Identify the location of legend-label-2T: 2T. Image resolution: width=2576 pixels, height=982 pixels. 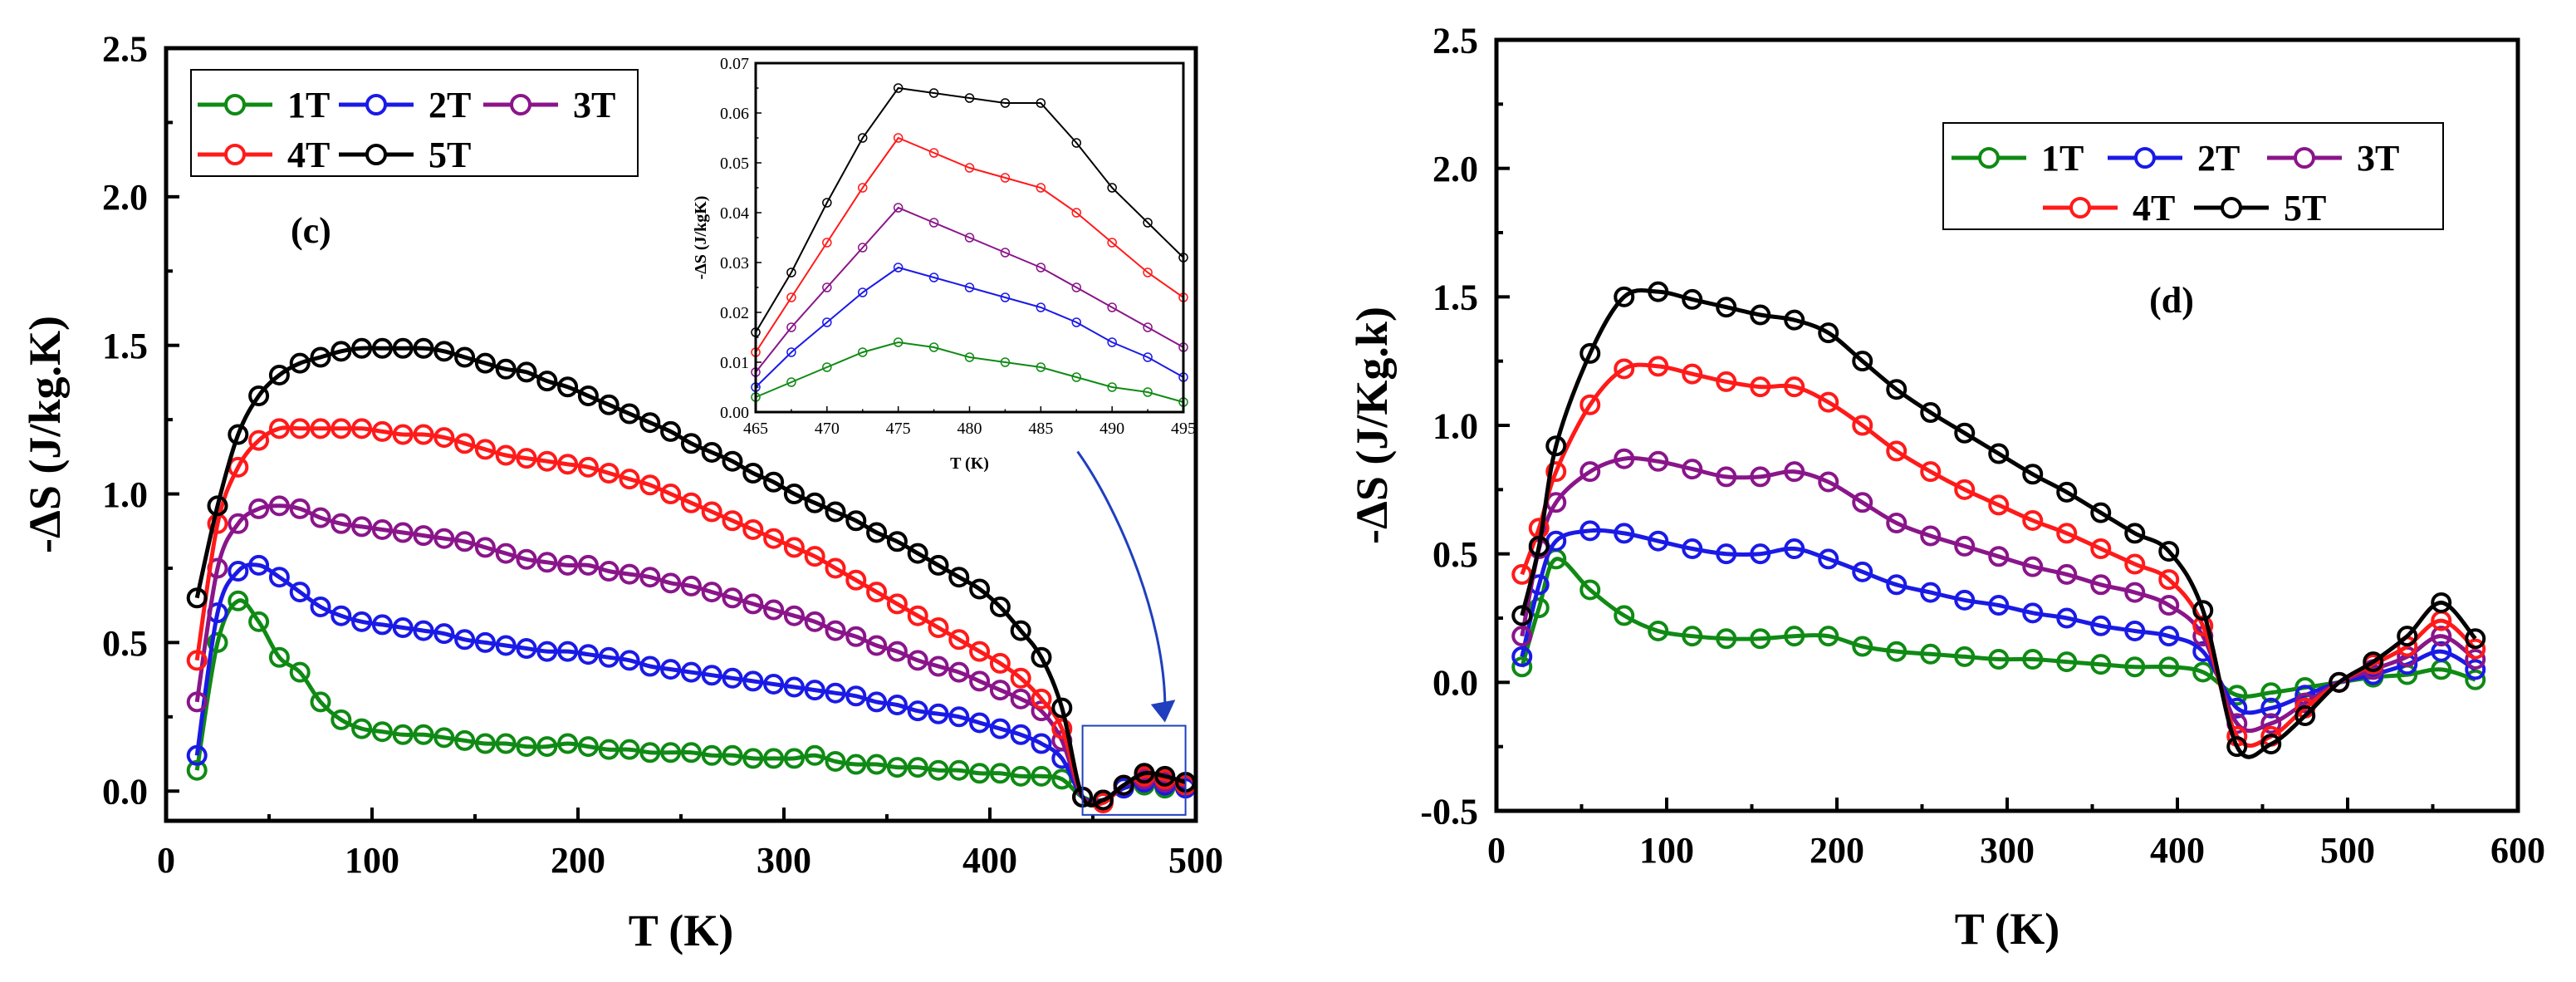
(2219, 158).